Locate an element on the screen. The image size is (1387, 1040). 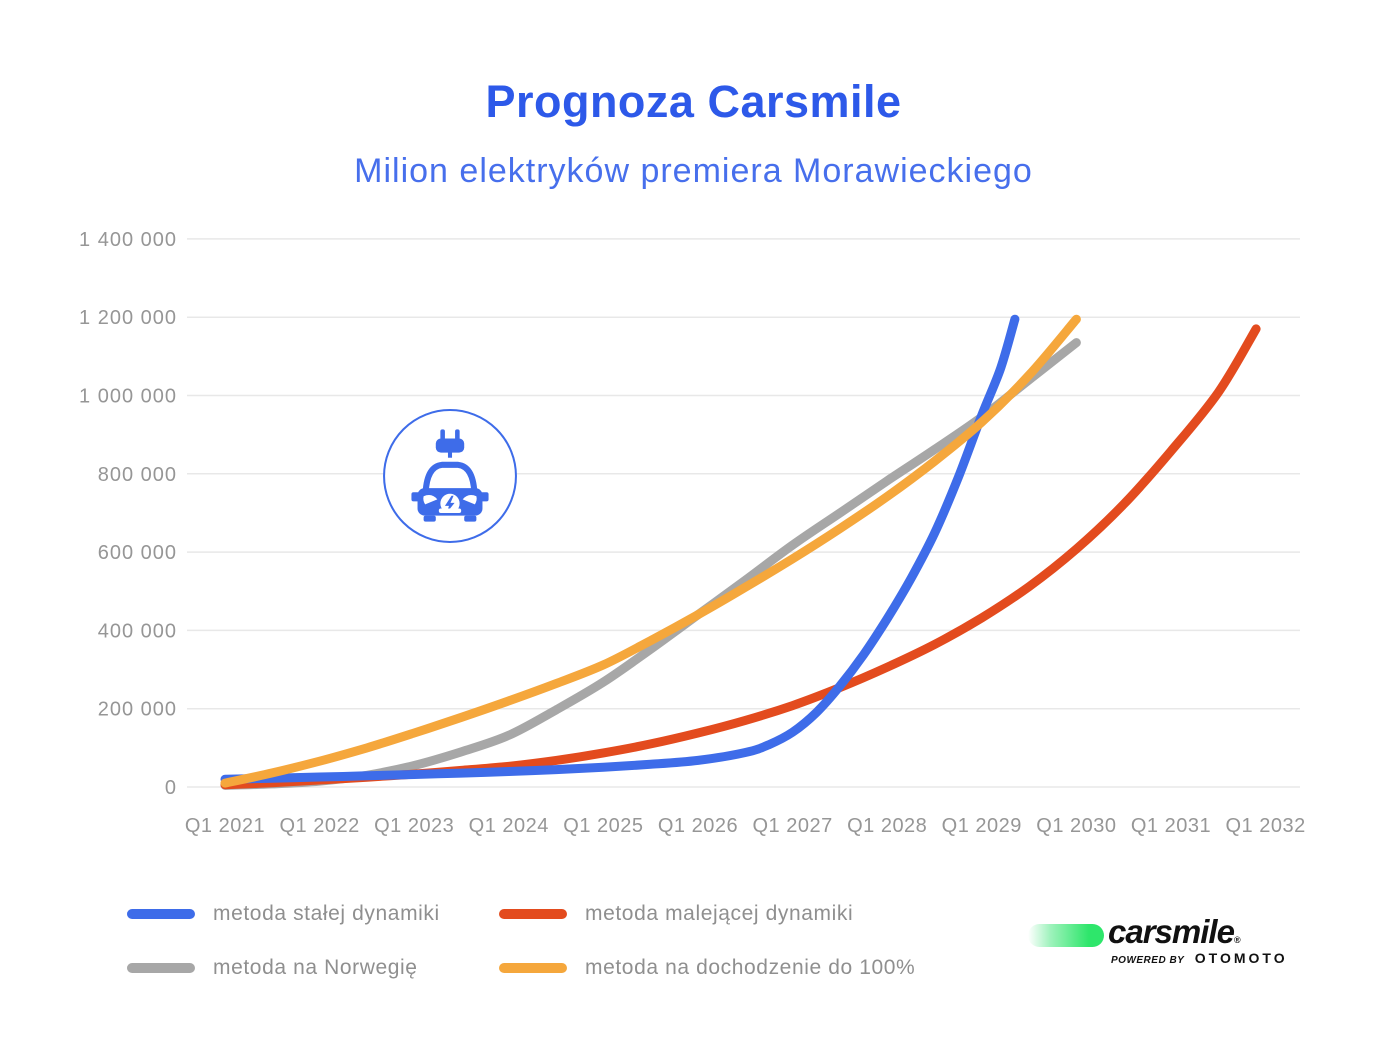
x-tick-label: Q1 2021 is located at coordinates (225, 826).